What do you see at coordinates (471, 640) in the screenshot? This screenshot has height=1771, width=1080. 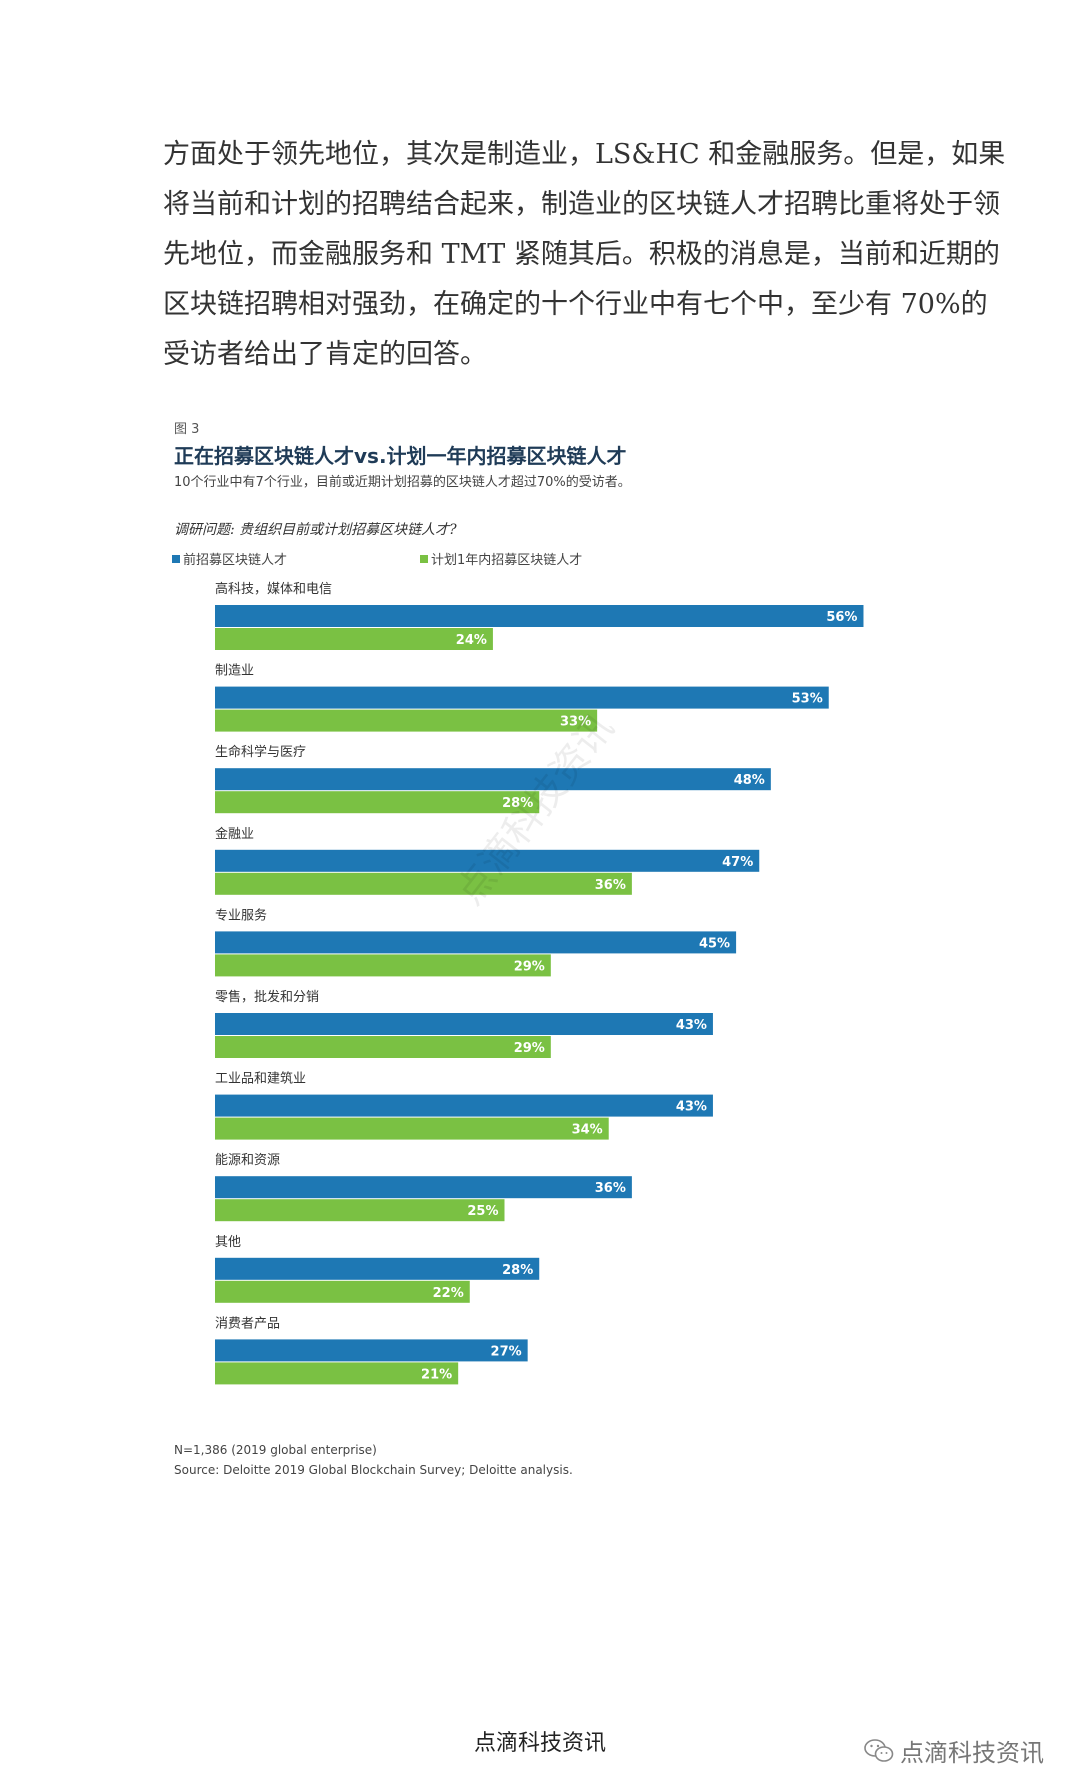 I see `data-label: 24%` at bounding box center [471, 640].